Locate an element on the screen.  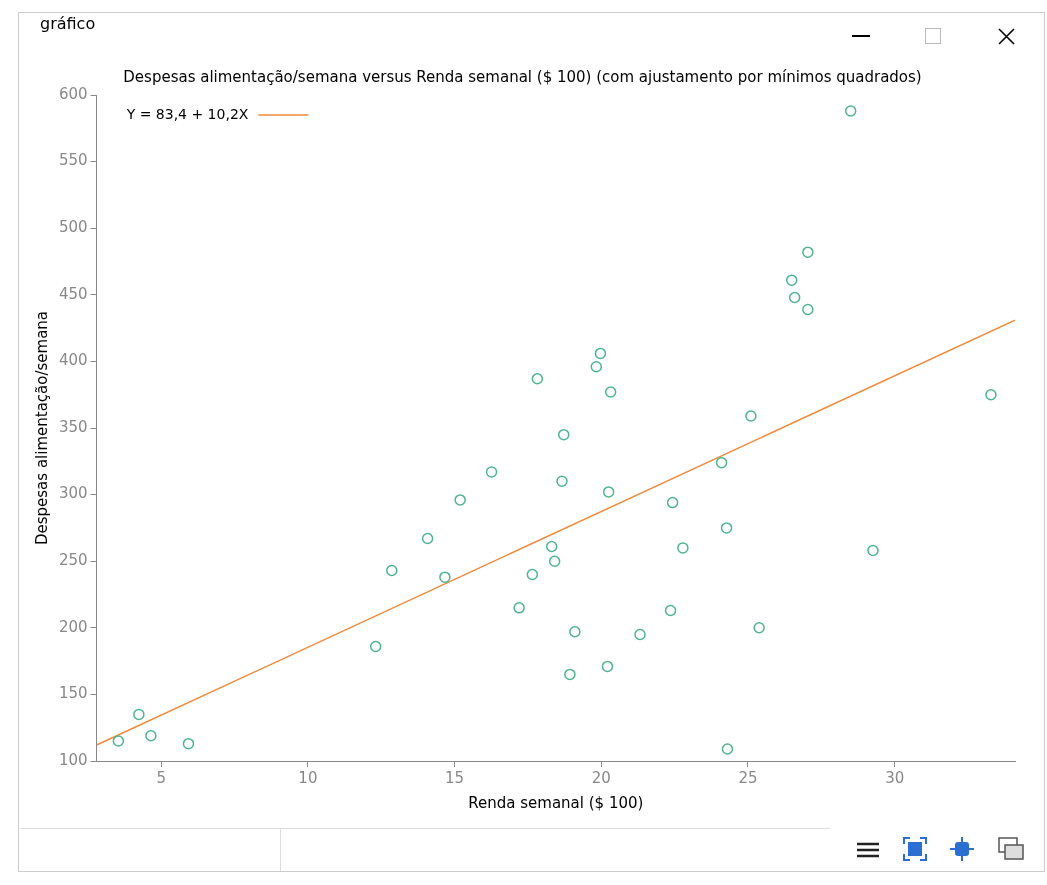
y-tick-label: 600 is located at coordinates (73, 93).